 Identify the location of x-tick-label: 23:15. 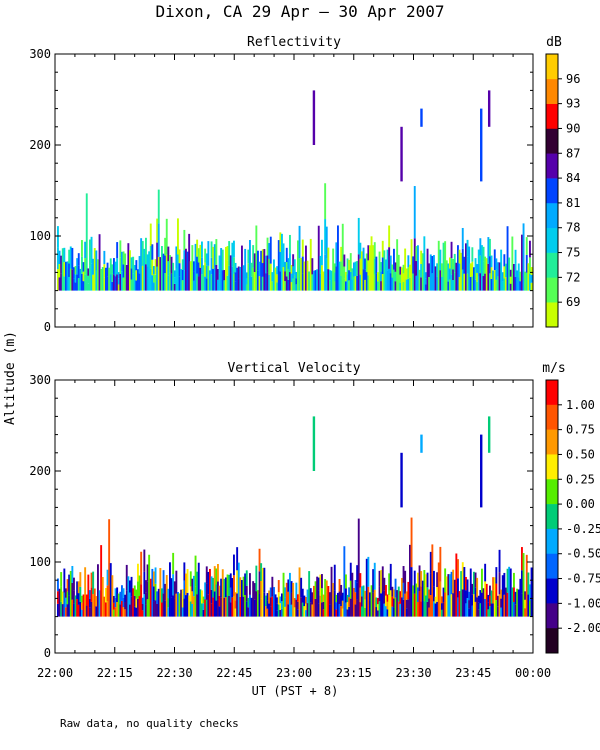
(354, 673).